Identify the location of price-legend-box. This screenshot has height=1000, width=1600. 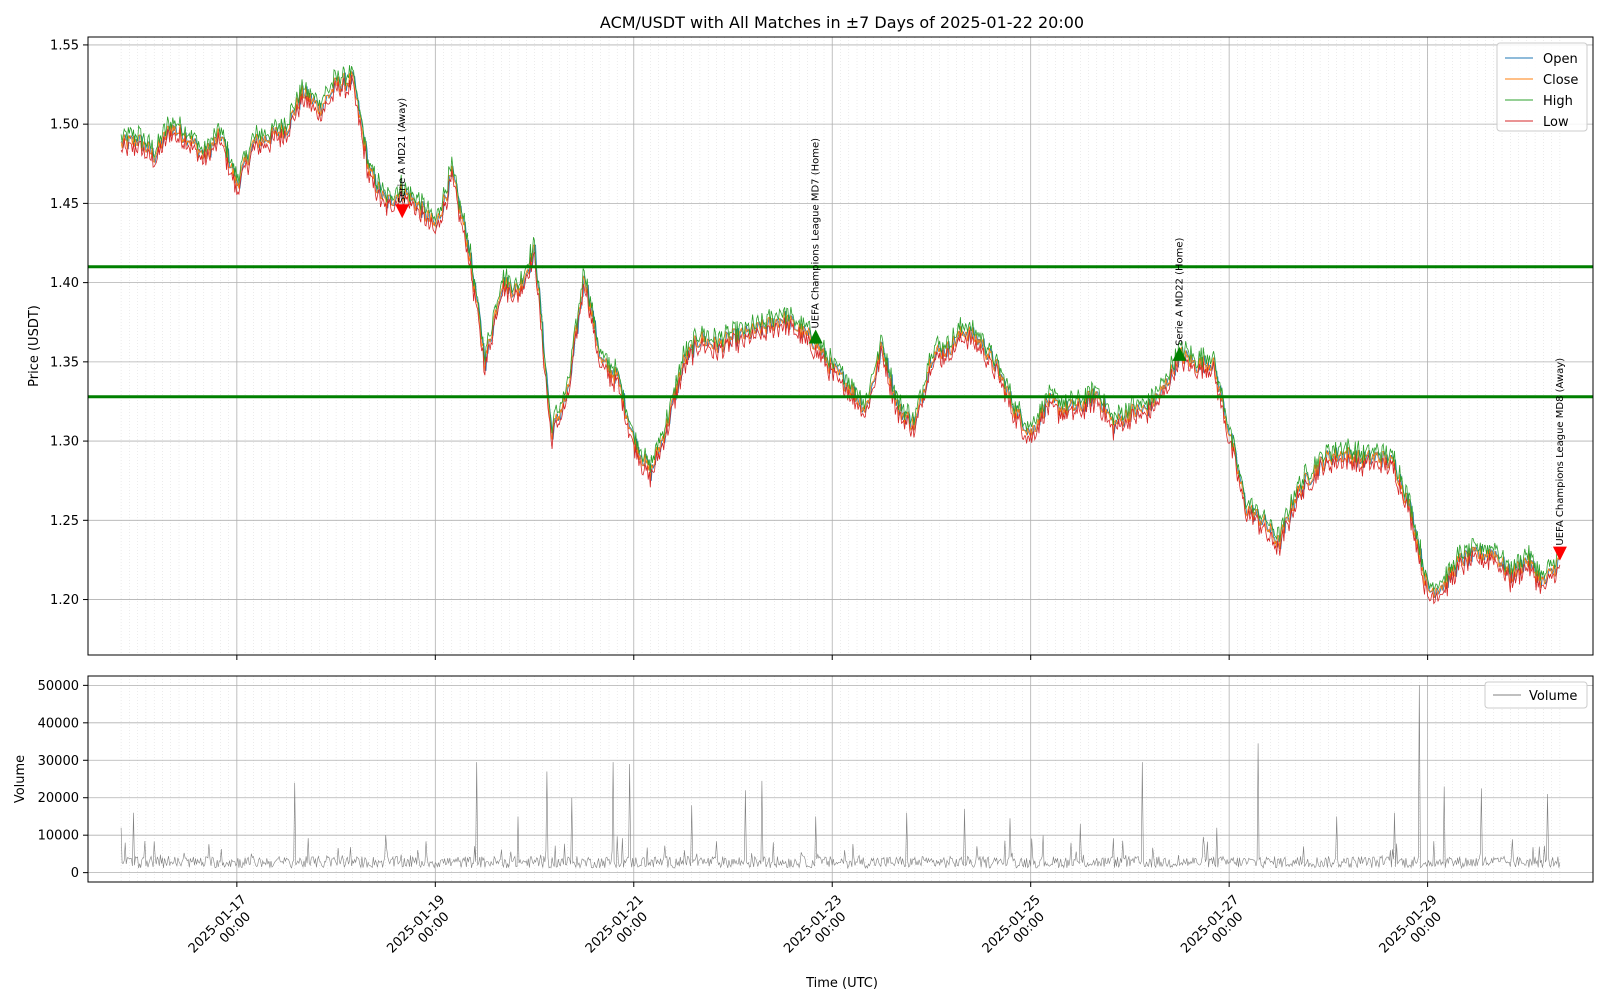
(1542, 87).